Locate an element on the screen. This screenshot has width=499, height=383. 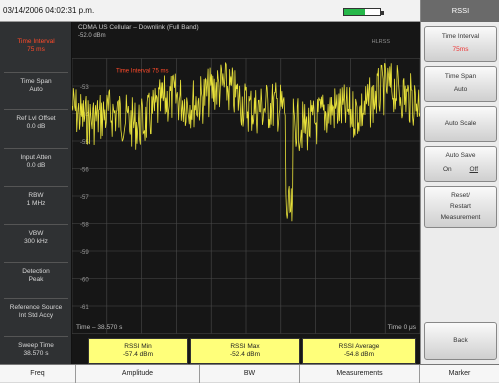
auto-save-button: Auto Save On Off is located at coordinates (460, 164).